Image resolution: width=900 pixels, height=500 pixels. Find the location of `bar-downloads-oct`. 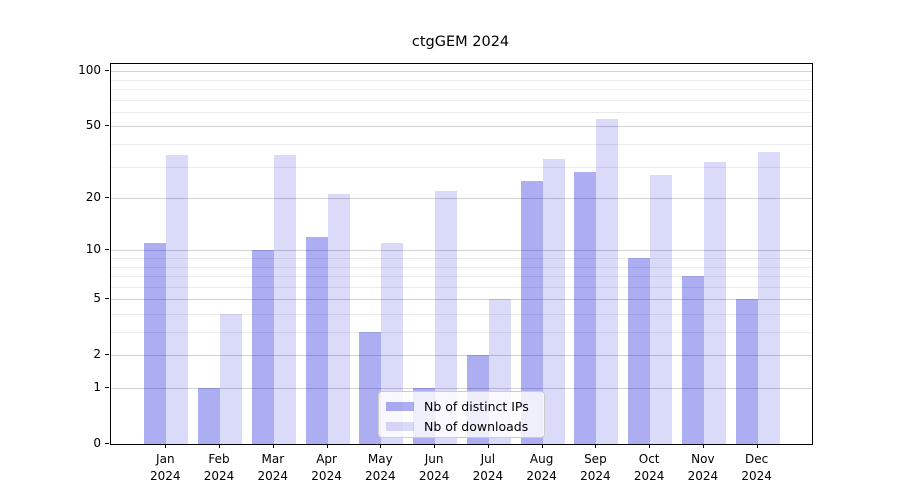

bar-downloads-oct is located at coordinates (661, 309).